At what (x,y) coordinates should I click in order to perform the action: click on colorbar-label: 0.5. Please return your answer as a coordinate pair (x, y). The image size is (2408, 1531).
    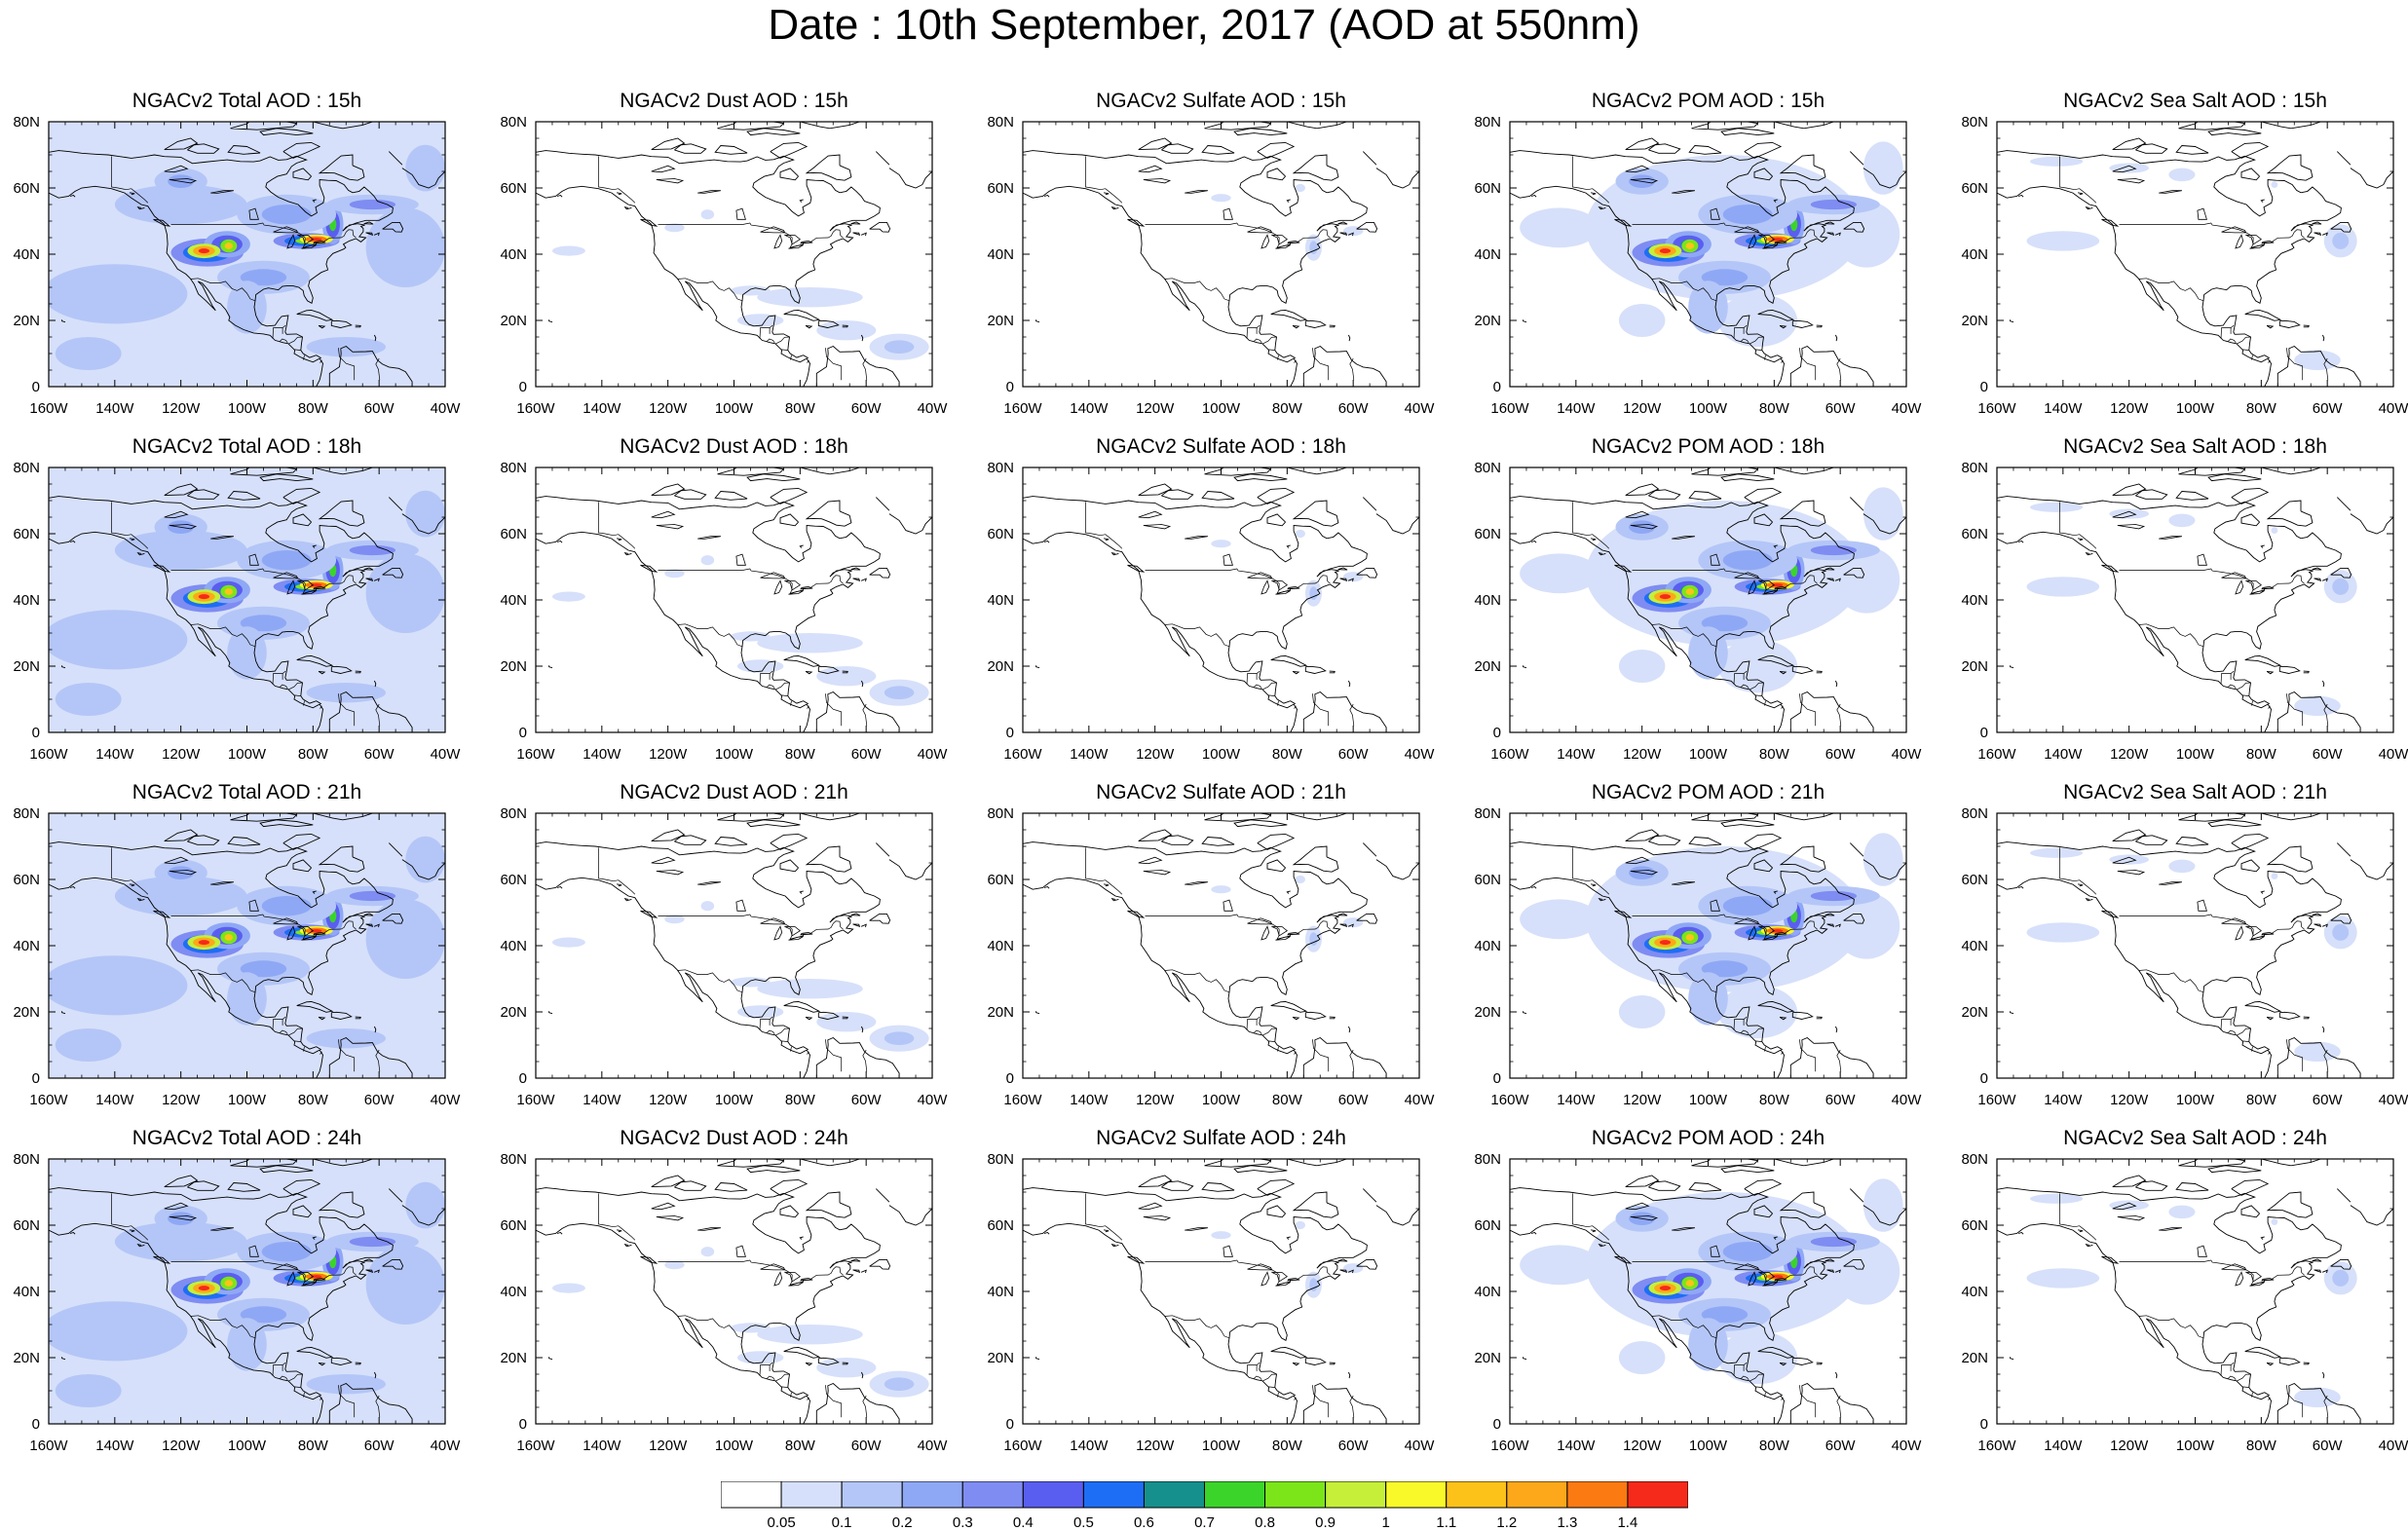
    Looking at the image, I should click on (1083, 1522).